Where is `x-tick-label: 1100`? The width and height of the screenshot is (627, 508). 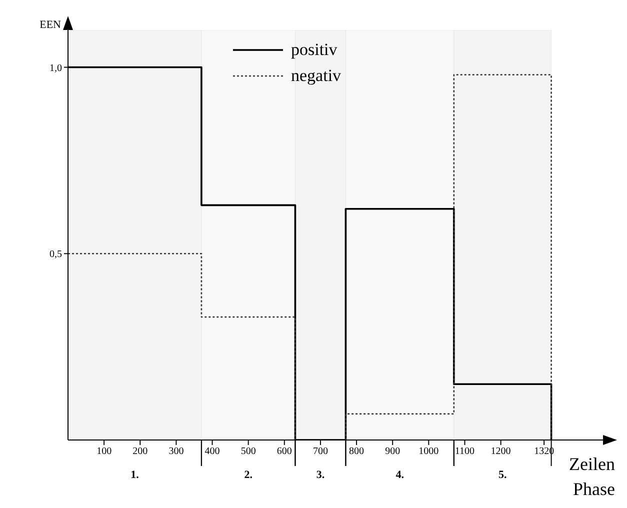
x-tick-label: 1100 is located at coordinates (464, 452).